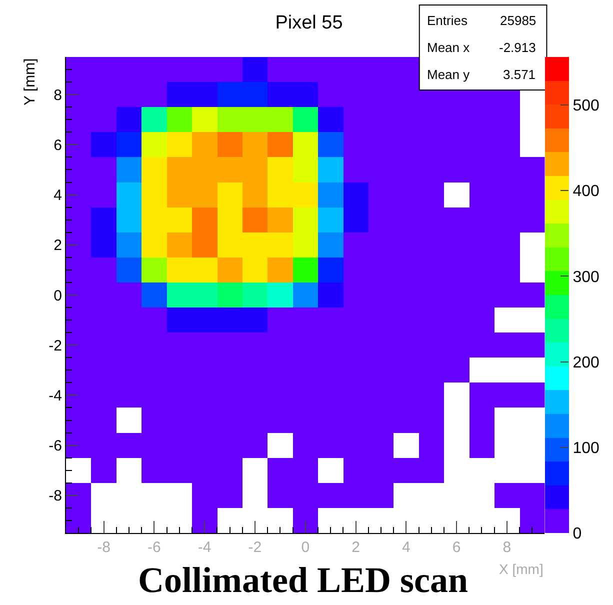 Image resolution: width=613 pixels, height=605 pixels. Describe the element at coordinates (58, 145) in the screenshot. I see `y-tick-label: 6` at that location.